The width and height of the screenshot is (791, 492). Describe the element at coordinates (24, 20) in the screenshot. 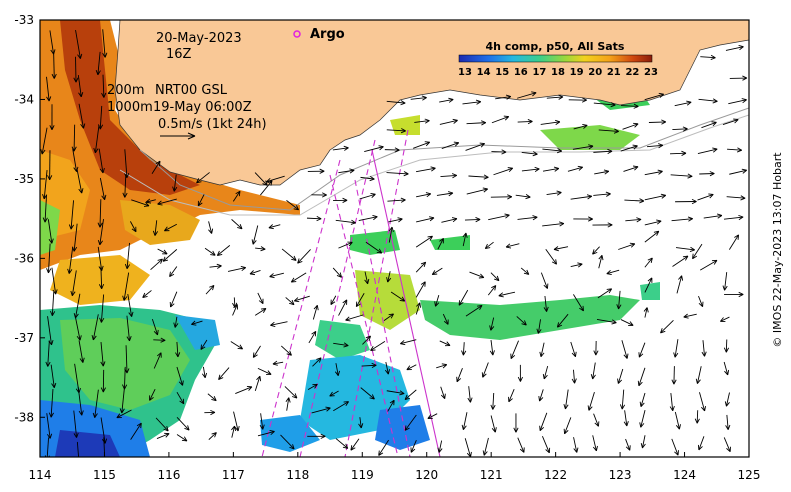

I see `y-tick-label: -33` at that location.